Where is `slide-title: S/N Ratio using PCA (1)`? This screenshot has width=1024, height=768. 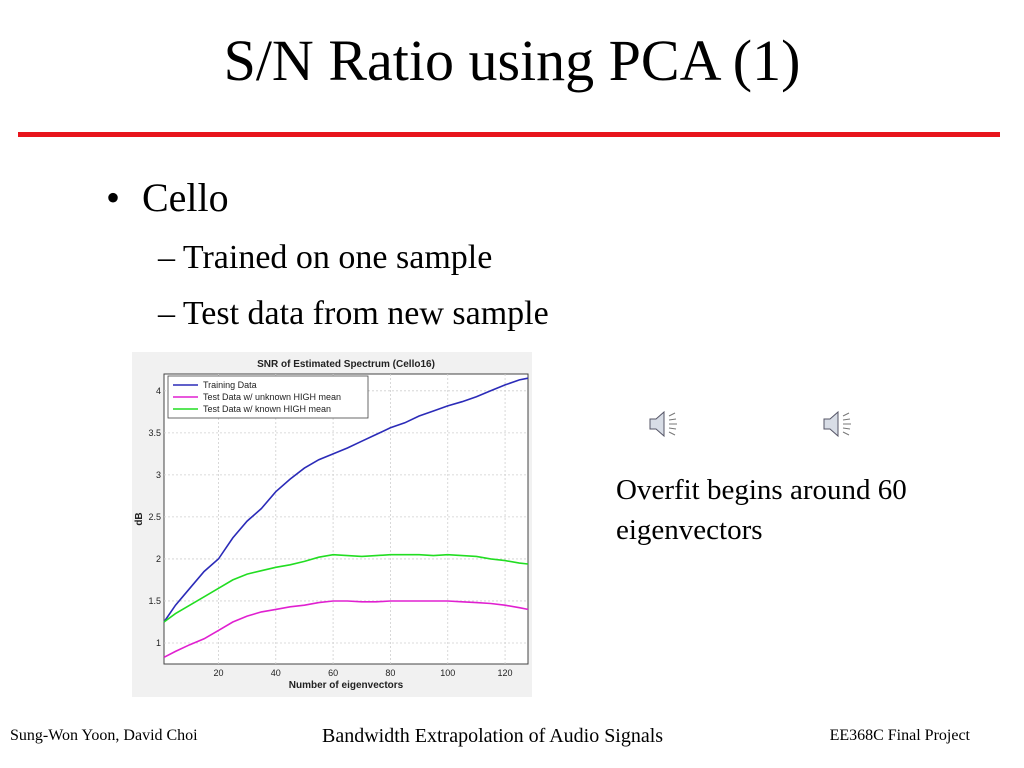
slide-title: S/N Ratio using PCA (1) is located at coordinates (512, 60).